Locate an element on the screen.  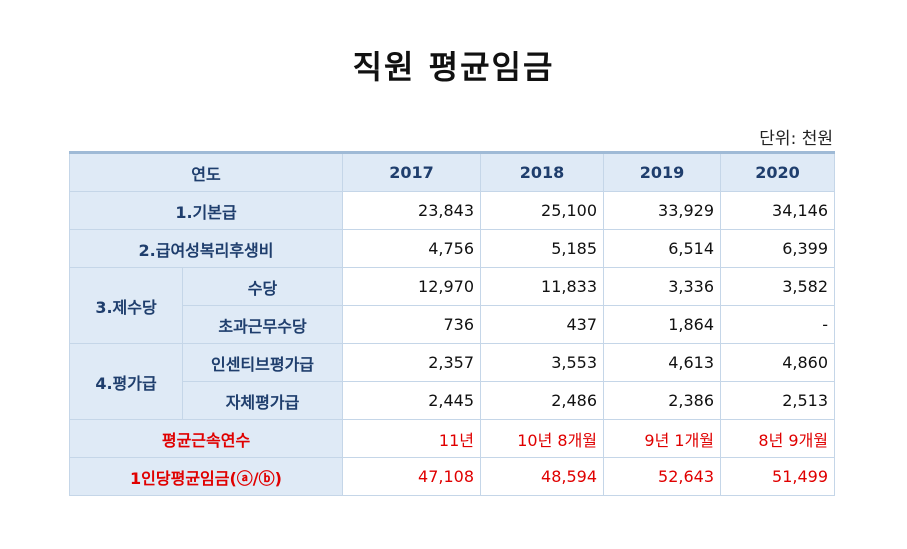
header-row: 연도 2017 2018 2019 2020 is located at coordinates (452, 171).